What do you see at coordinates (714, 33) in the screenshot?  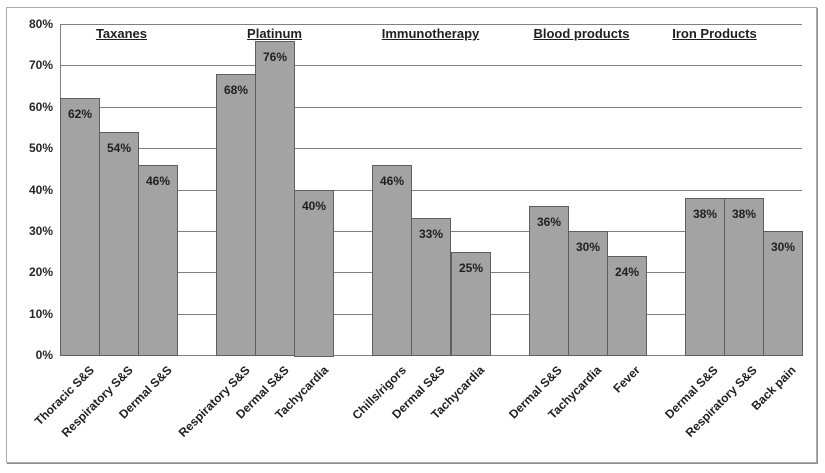 I see `group-header: Iron Products` at bounding box center [714, 33].